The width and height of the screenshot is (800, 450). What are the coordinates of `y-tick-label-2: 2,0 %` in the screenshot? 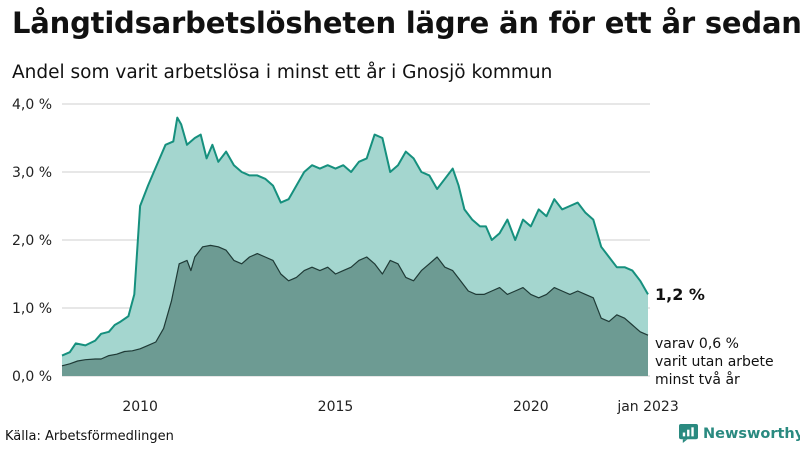 It's located at (32, 241).